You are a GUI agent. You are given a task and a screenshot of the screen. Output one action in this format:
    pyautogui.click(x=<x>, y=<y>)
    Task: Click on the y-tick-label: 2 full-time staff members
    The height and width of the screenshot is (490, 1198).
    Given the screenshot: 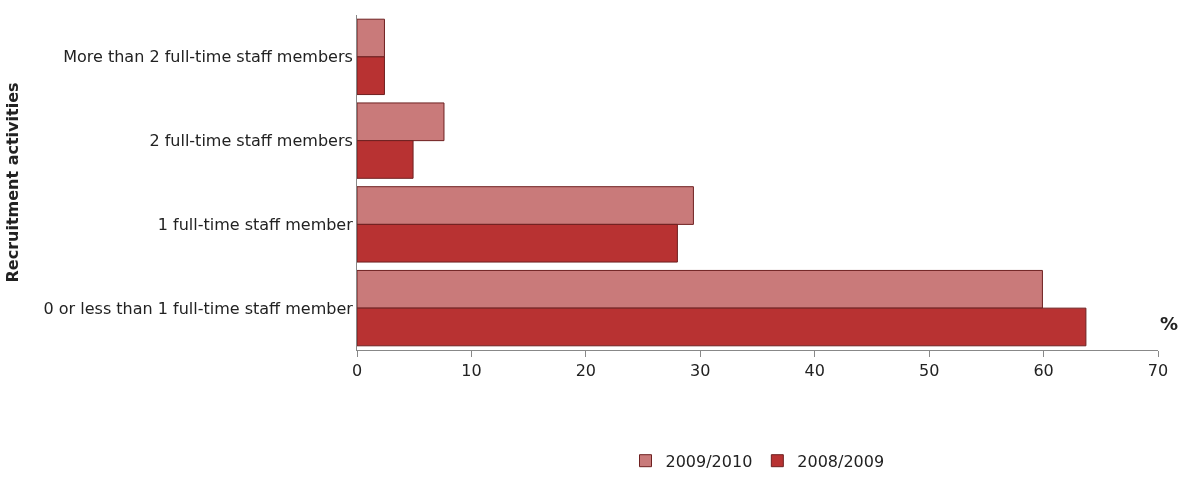 What is the action you would take?
    pyautogui.click(x=251, y=141)
    